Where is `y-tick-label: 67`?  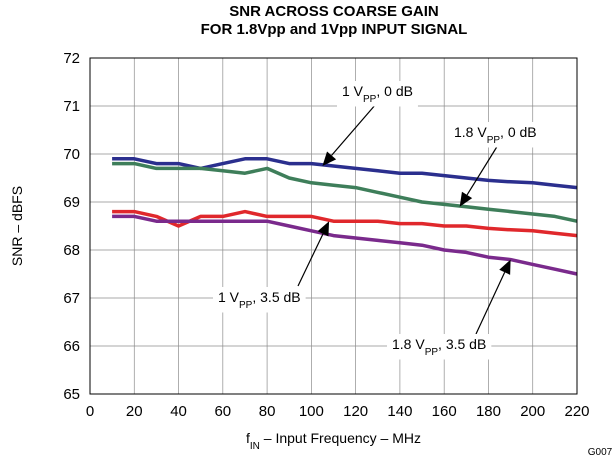 y-tick-label: 67 is located at coordinates (71, 298).